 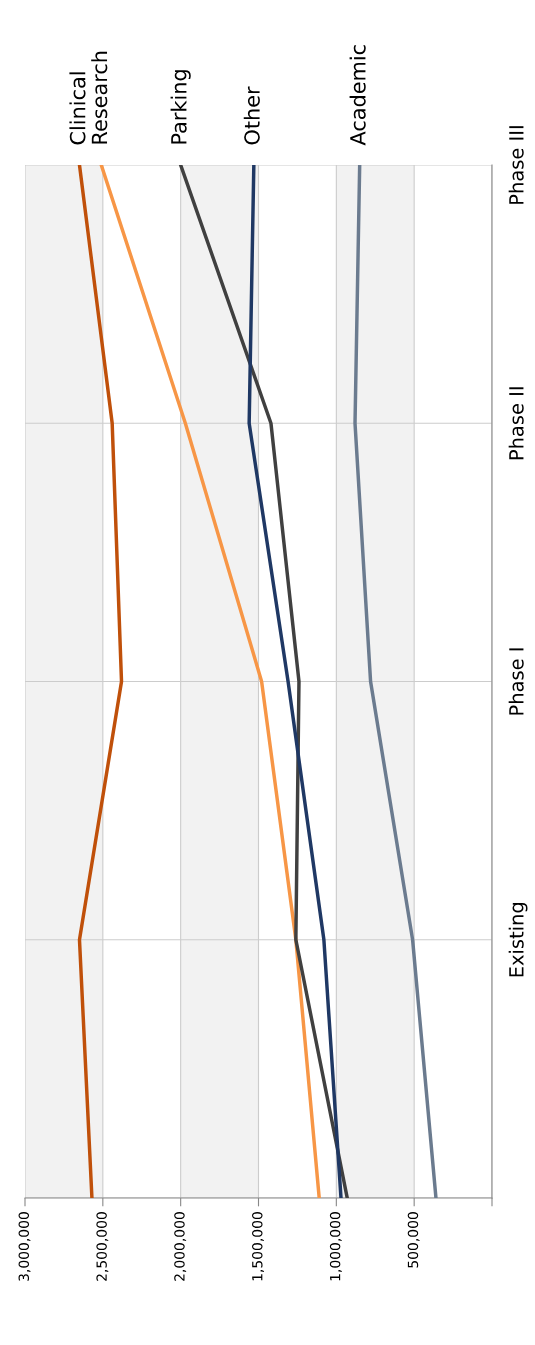 What do you see at coordinates (335, 1246) in the screenshot?
I see `x-tick-label: 1,000,000` at bounding box center [335, 1246].